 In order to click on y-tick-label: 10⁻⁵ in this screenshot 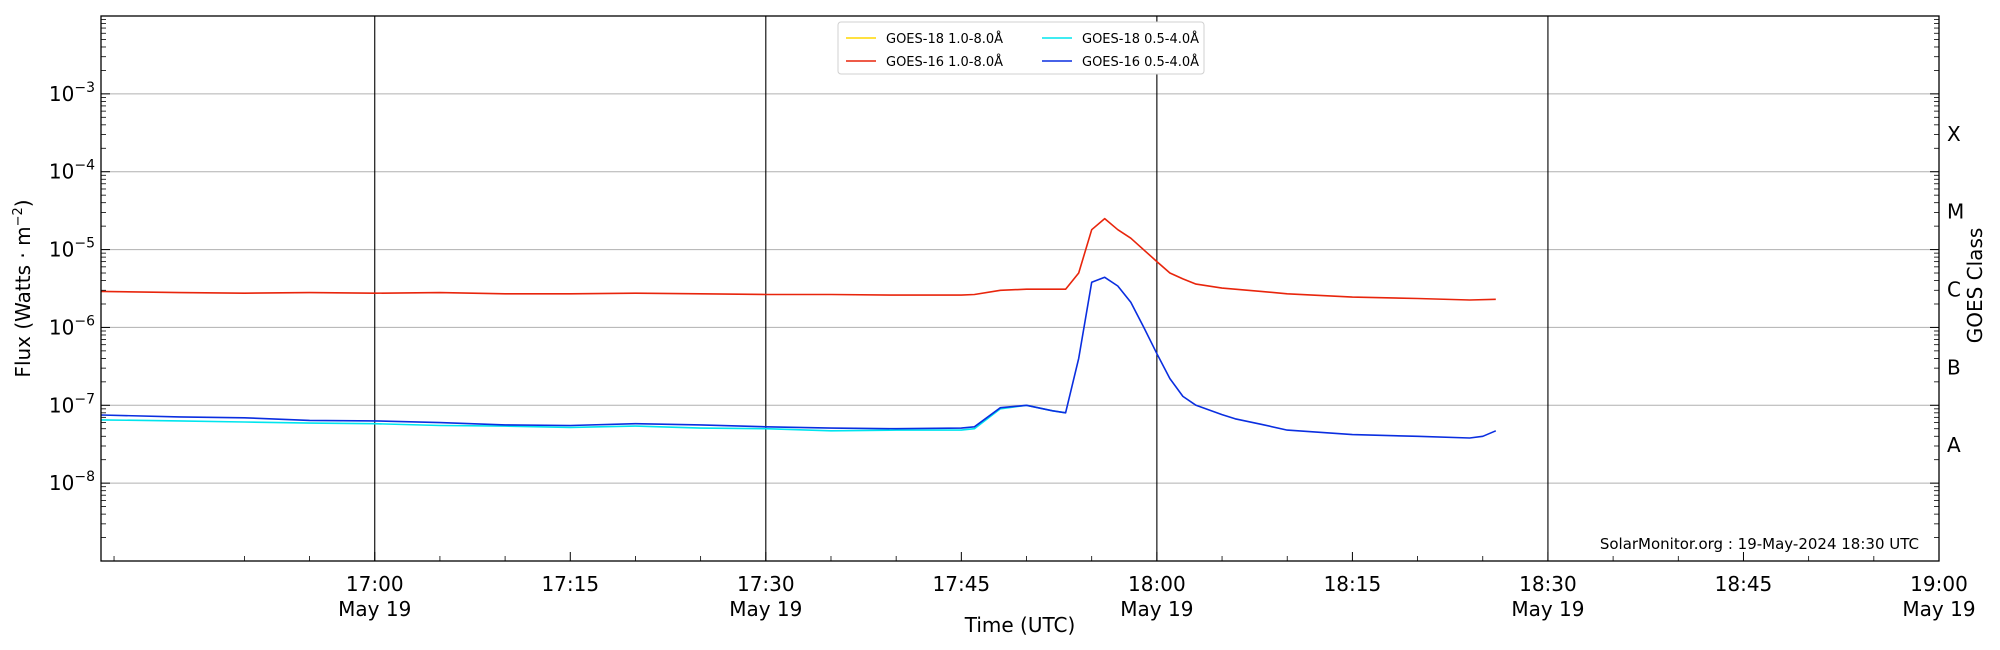, I will do `click(72, 249)`.